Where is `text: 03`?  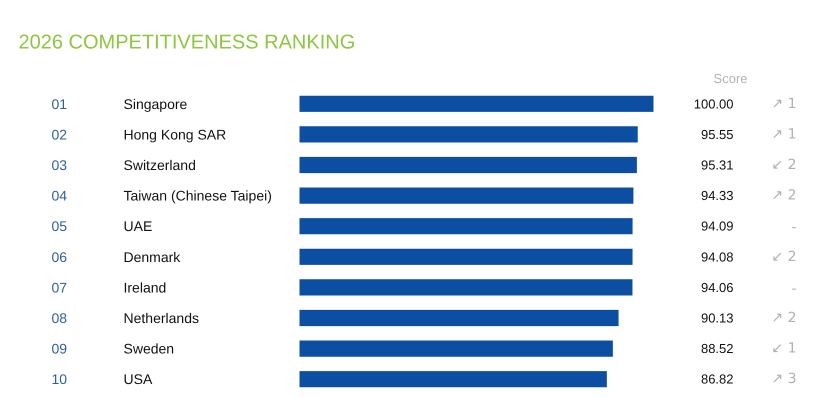 text: 03 is located at coordinates (60, 165).